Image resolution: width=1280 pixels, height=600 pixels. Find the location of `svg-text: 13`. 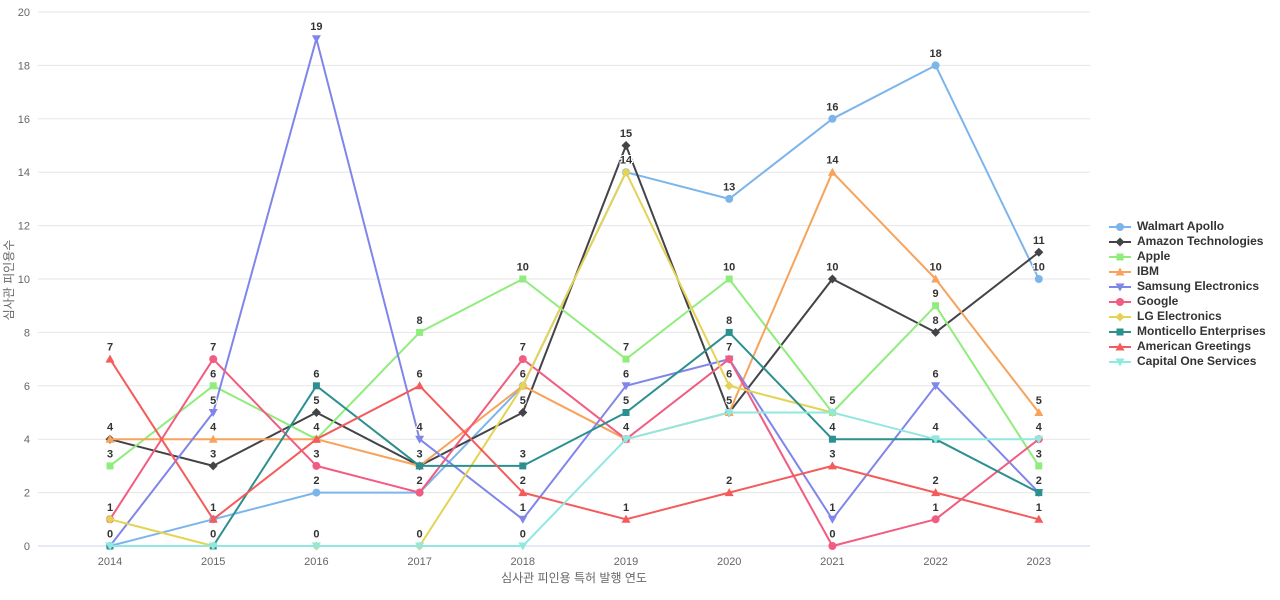

svg-text: 13 is located at coordinates (729, 187).